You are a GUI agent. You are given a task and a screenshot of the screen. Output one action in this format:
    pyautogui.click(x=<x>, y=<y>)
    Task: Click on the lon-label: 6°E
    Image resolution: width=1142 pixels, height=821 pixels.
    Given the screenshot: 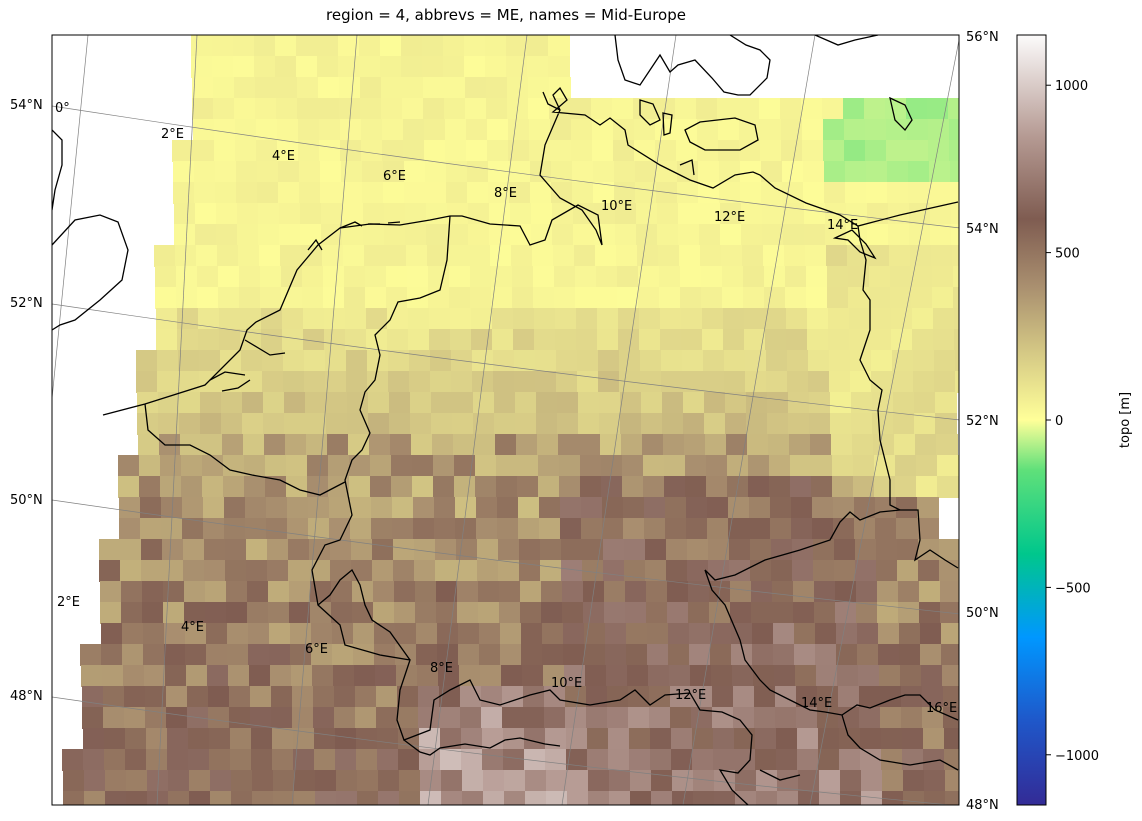 What is the action you would take?
    pyautogui.click(x=316, y=649)
    